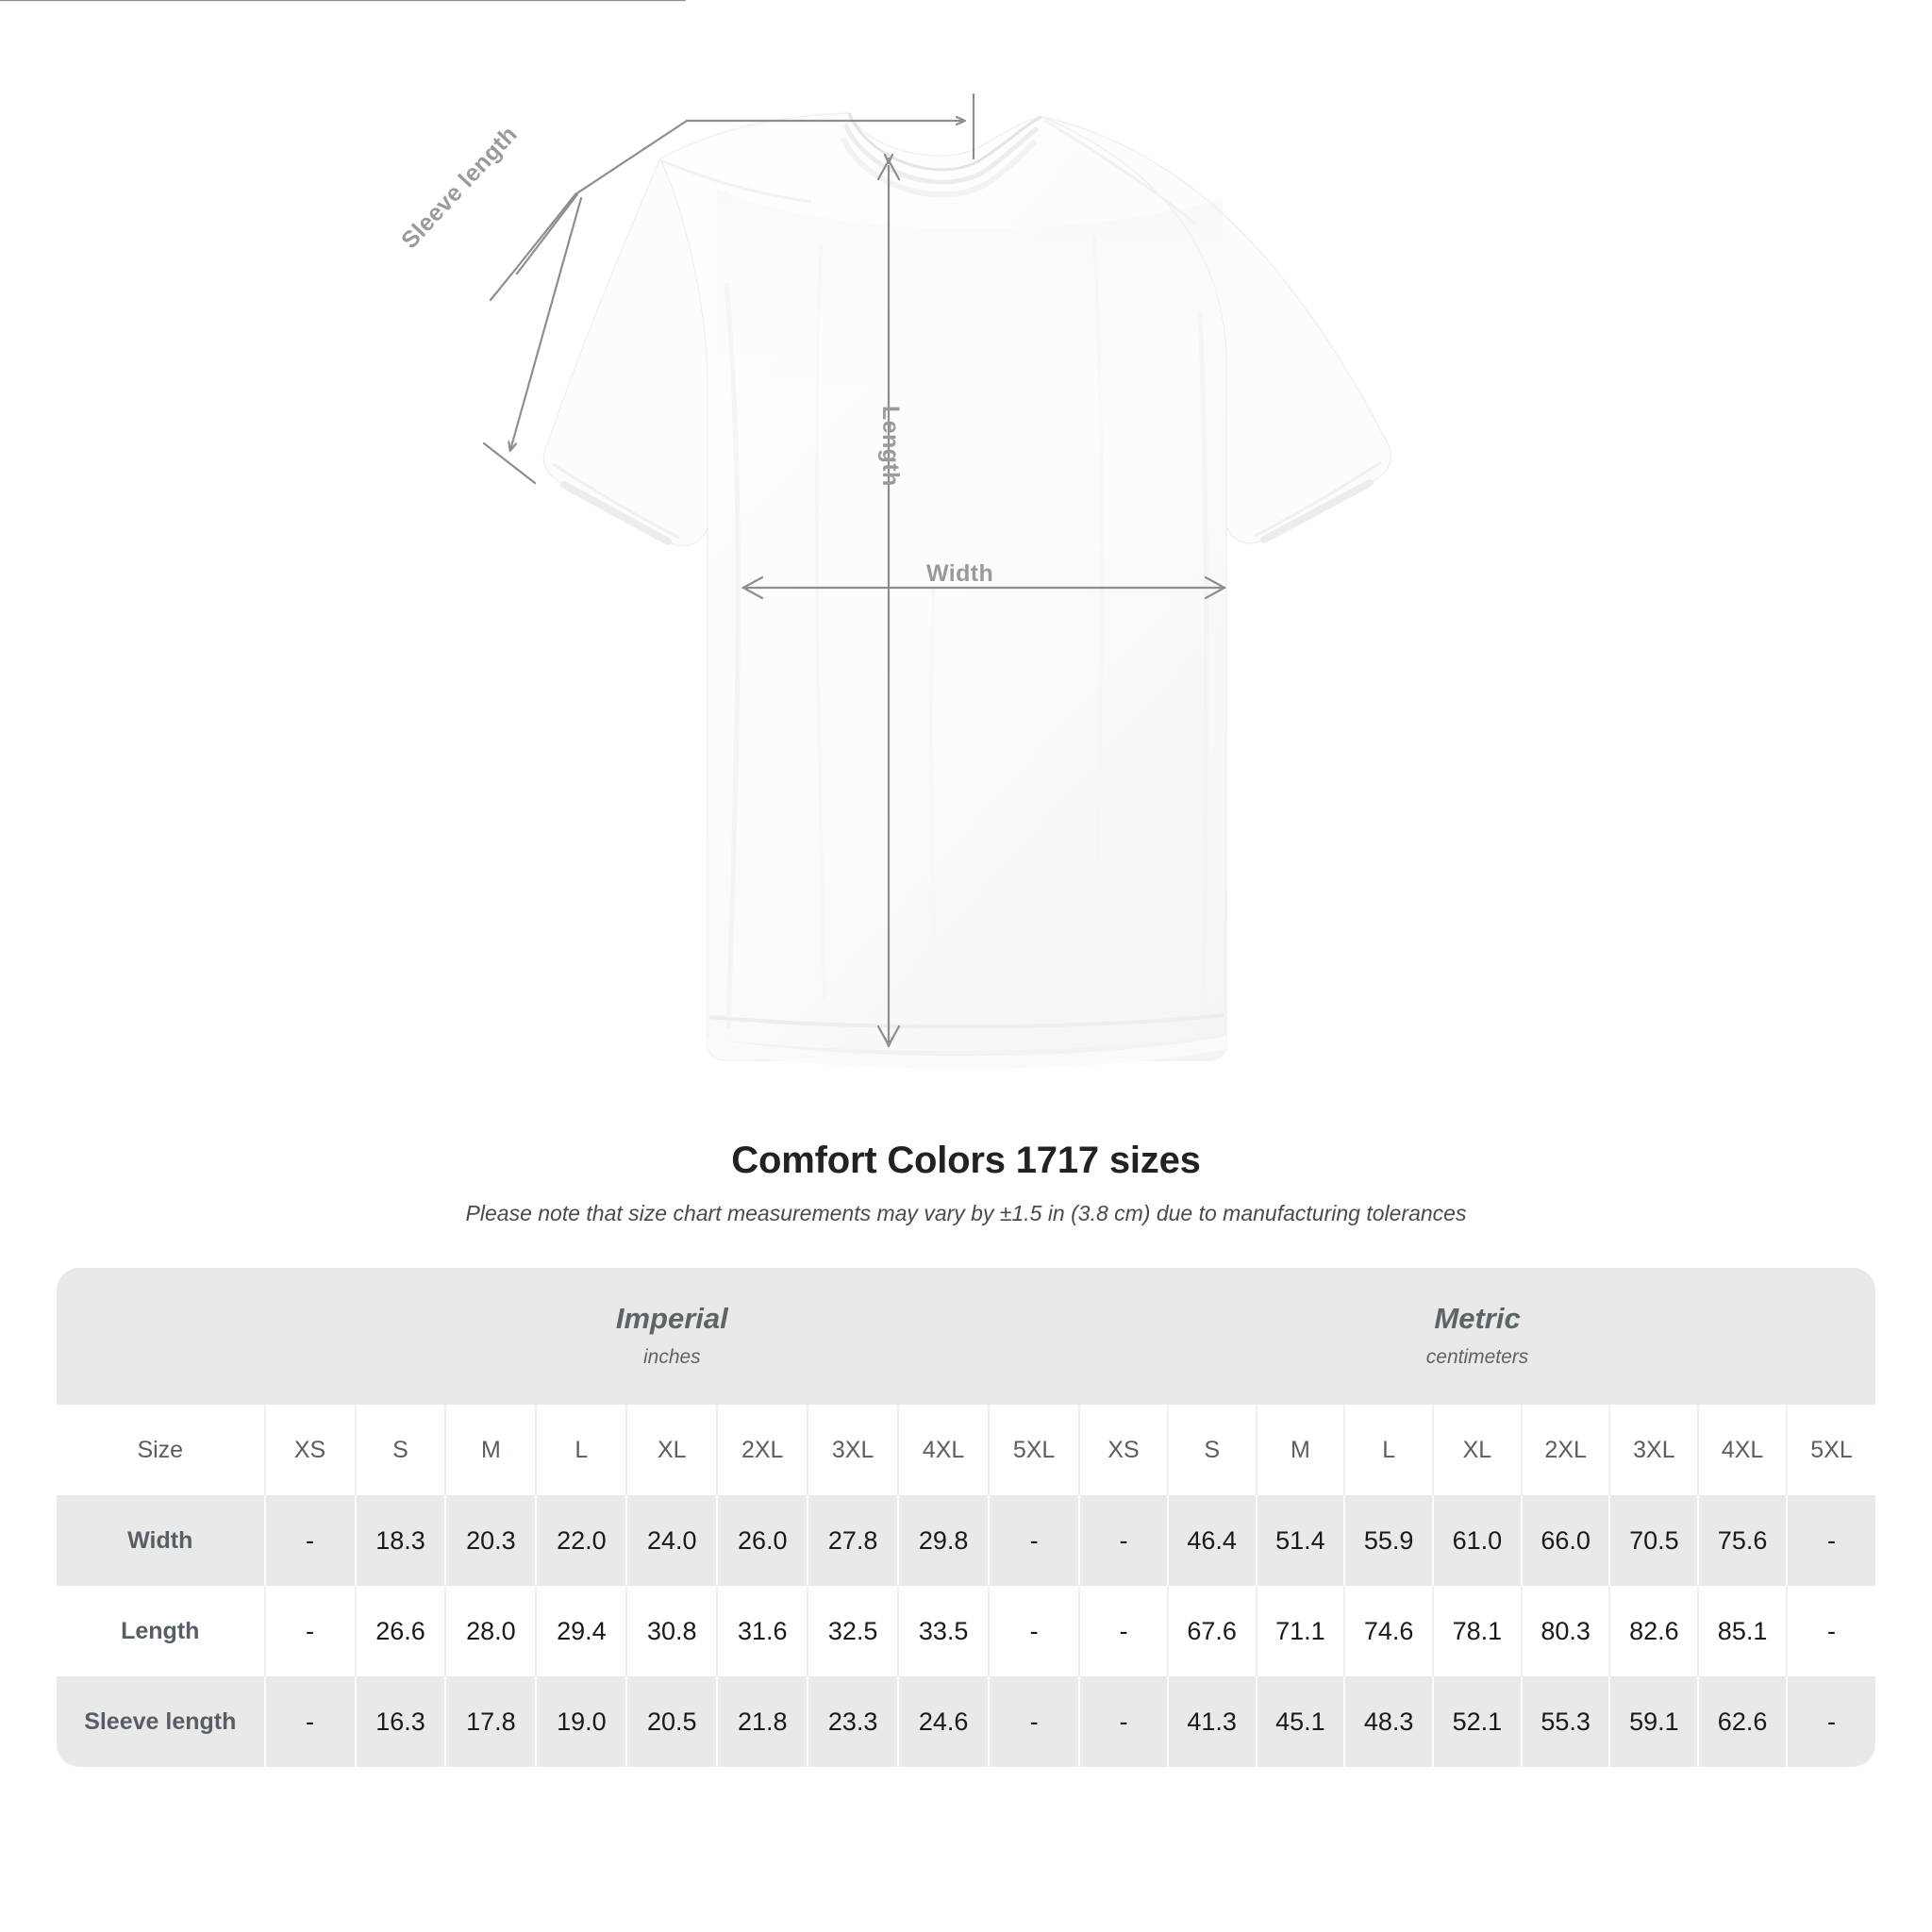 The image size is (1932, 1932). What do you see at coordinates (400, 1540) in the screenshot?
I see `cell-width-imperial-s: 18.3` at bounding box center [400, 1540].